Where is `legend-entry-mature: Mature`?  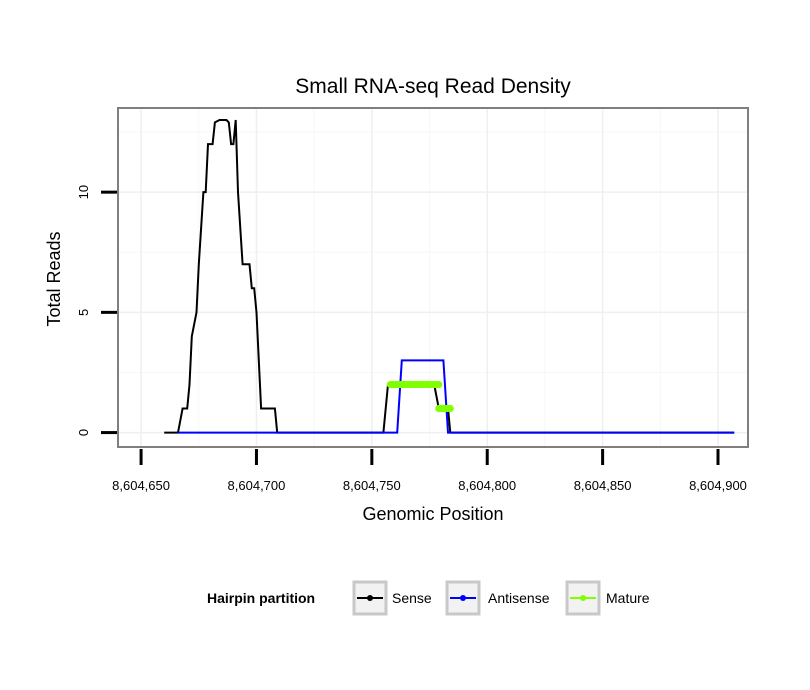
legend-entry-mature: Mature is located at coordinates (607, 598).